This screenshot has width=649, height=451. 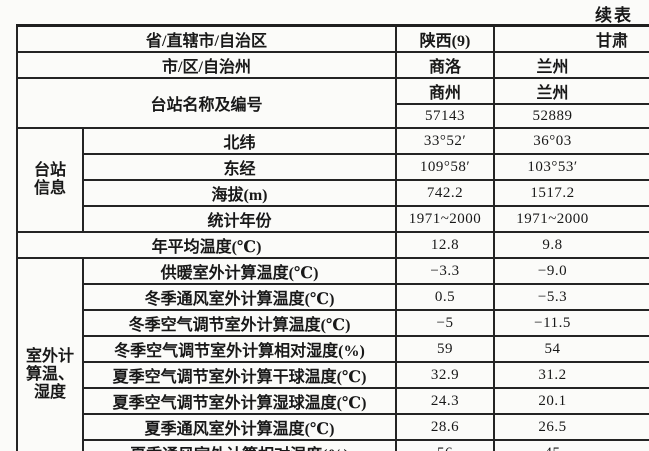 What do you see at coordinates (571, 193) in the screenshot?
I see `elevation-value-2: 1517.2` at bounding box center [571, 193].